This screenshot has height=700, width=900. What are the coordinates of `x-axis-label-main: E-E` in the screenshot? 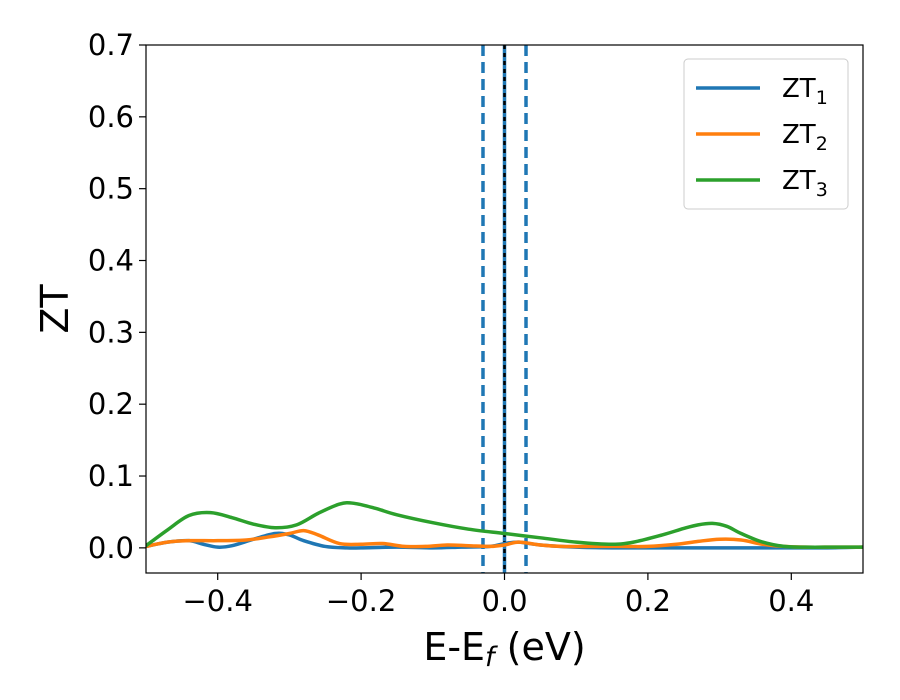 It's located at (454, 647).